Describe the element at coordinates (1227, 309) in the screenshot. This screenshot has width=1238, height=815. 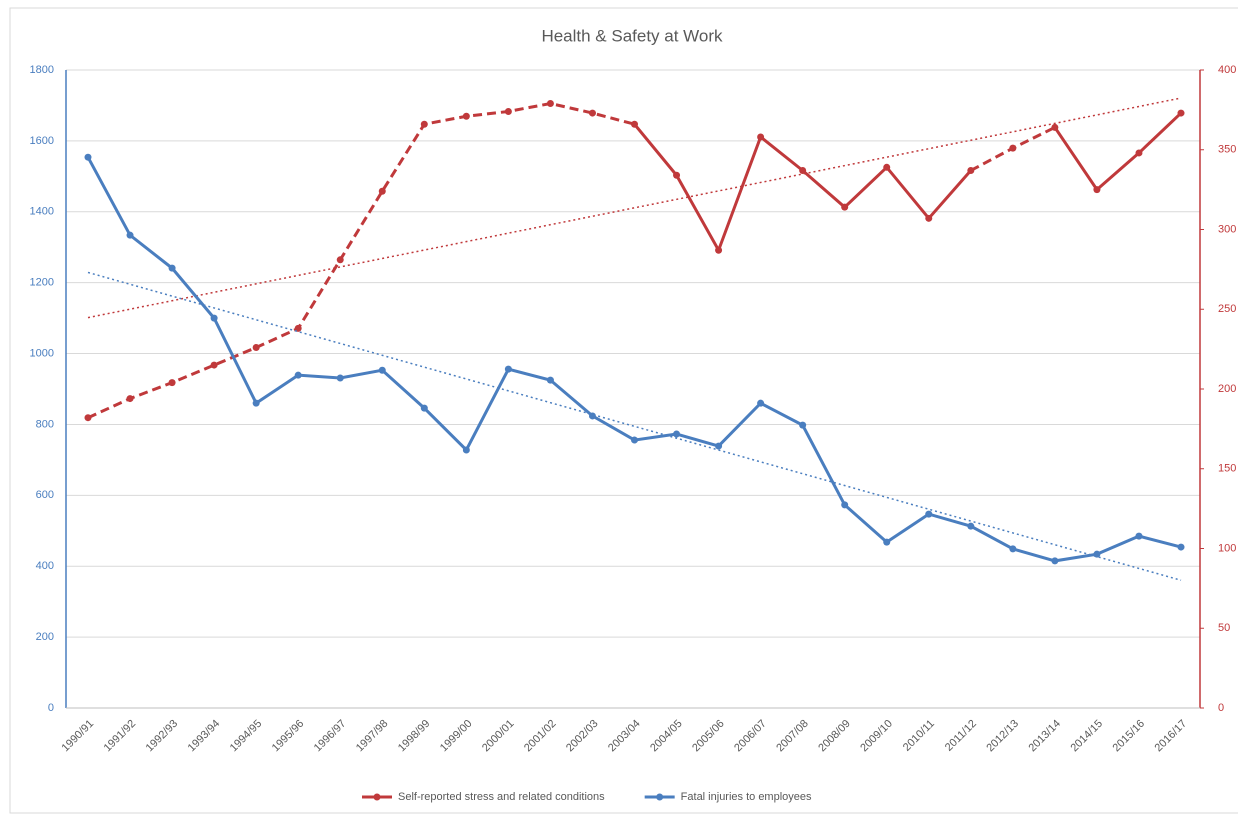
I see `y2-tick-label: 250` at that location.